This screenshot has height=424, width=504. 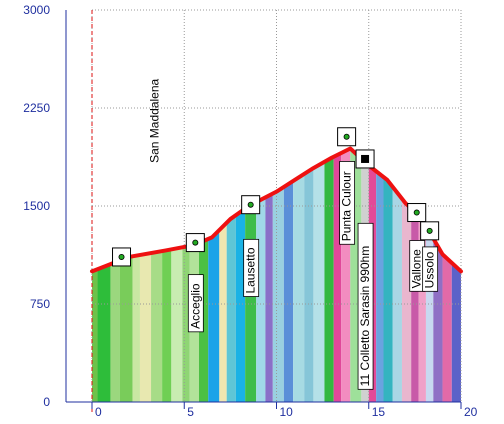 I want to click on waypoint-label: Lausetto, so click(x=251, y=270).